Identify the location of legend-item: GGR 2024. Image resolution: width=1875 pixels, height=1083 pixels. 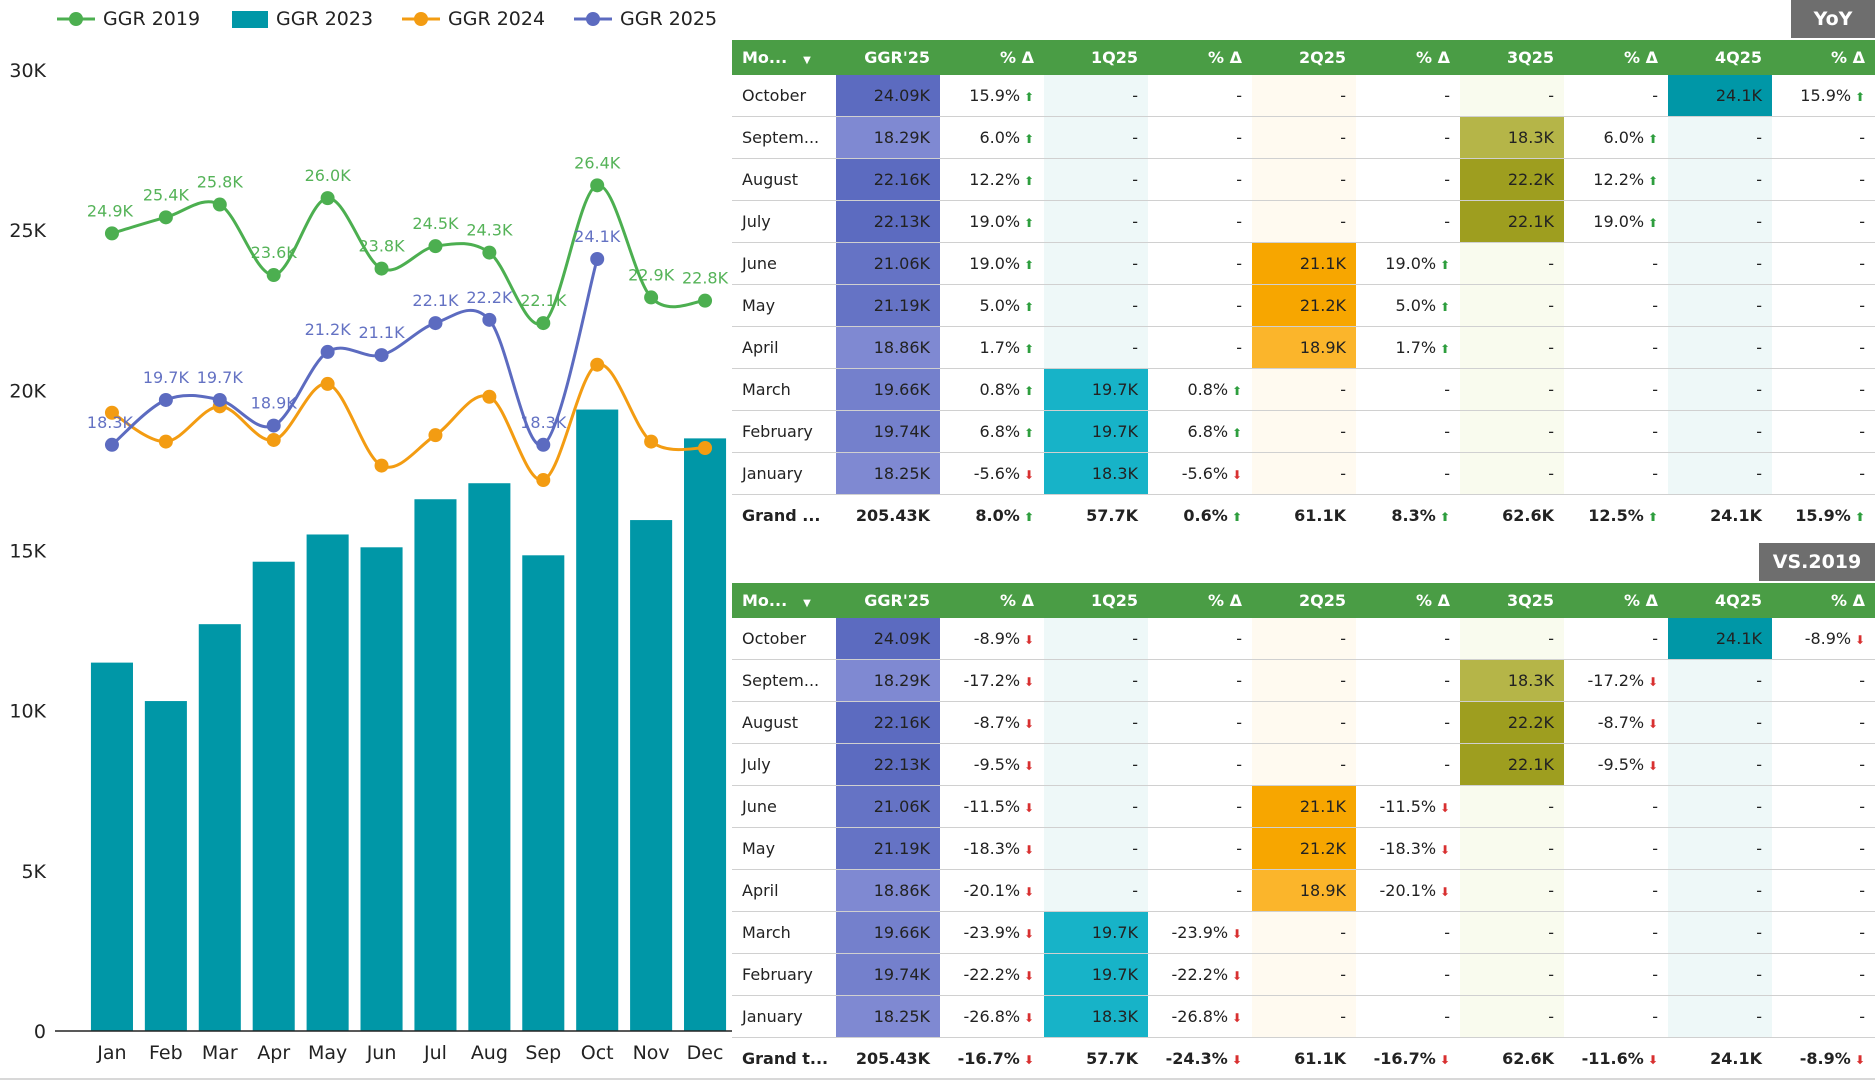
(472, 19).